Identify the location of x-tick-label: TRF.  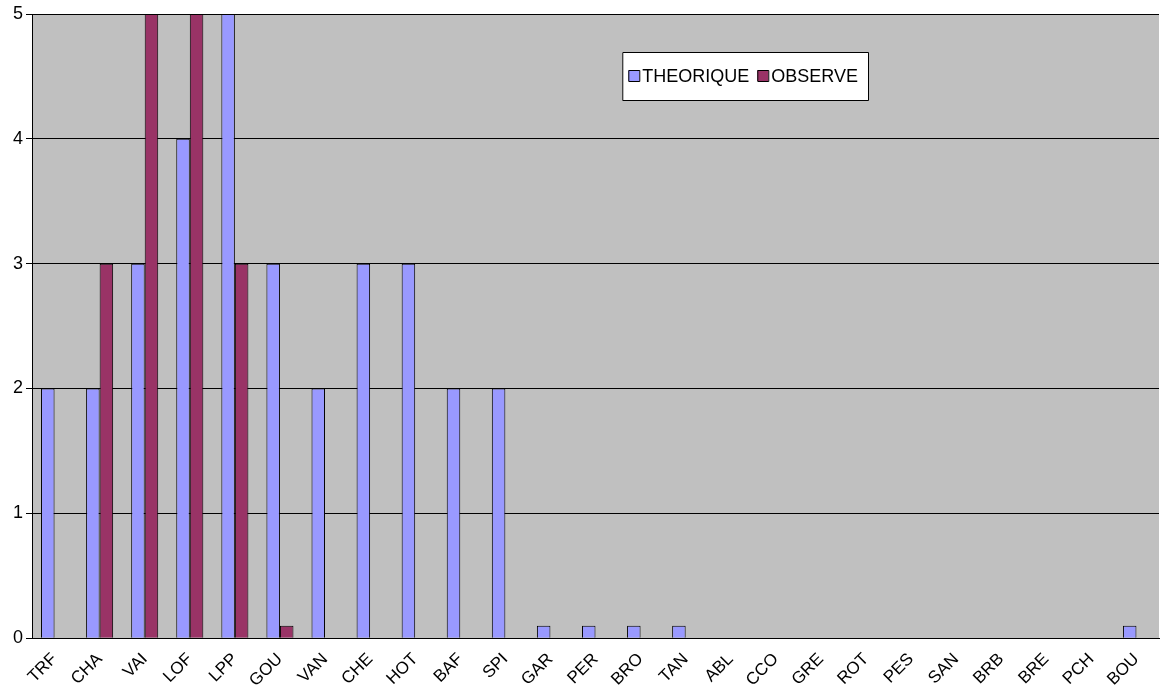
(42, 667).